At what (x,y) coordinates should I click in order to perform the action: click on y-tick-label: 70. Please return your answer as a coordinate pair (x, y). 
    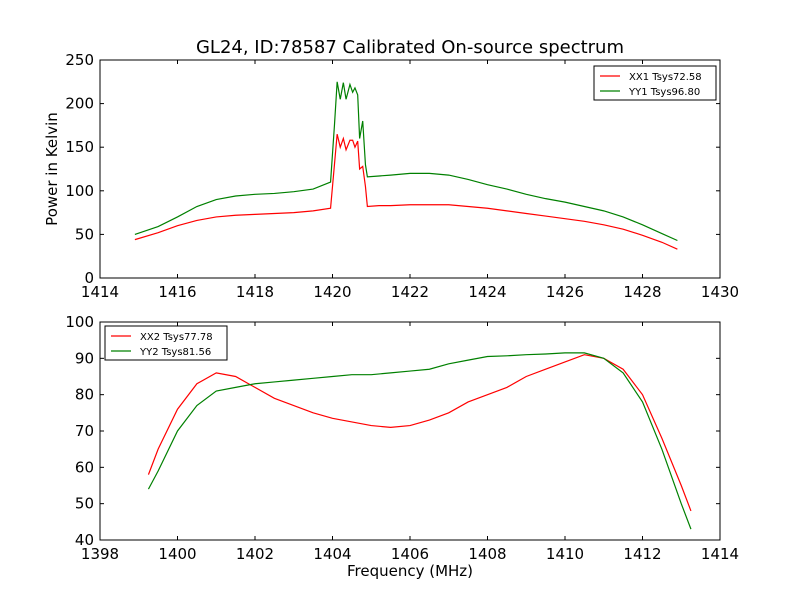
    Looking at the image, I should click on (84, 431).